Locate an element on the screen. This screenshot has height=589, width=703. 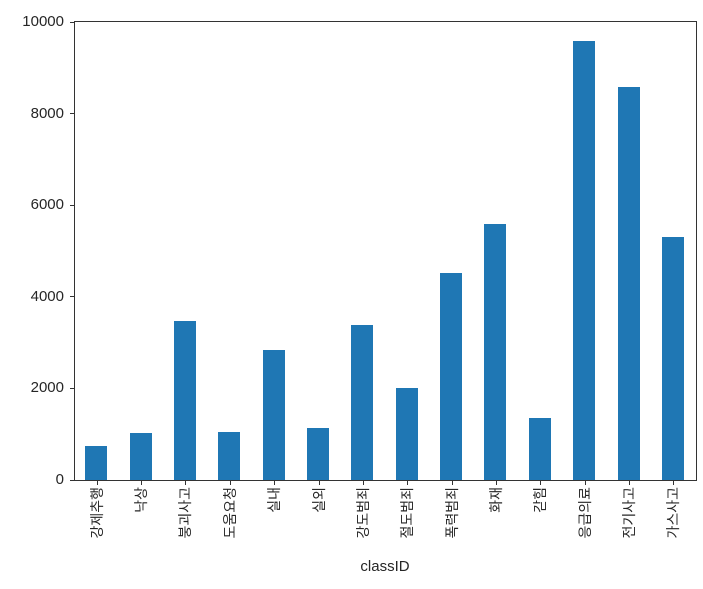
bar-절도범죄 is located at coordinates (406, 433).